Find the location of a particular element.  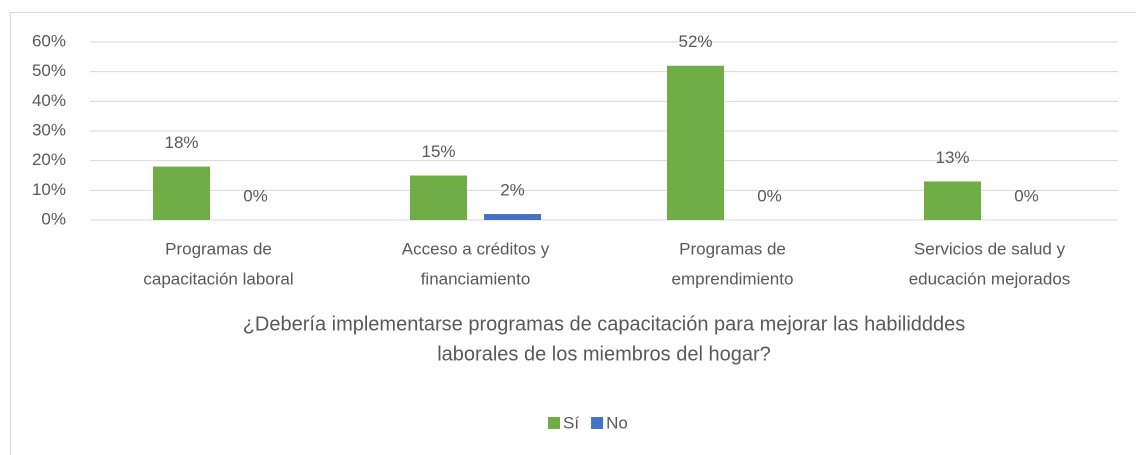

y-tick-label: 50% is located at coordinates (49, 70).